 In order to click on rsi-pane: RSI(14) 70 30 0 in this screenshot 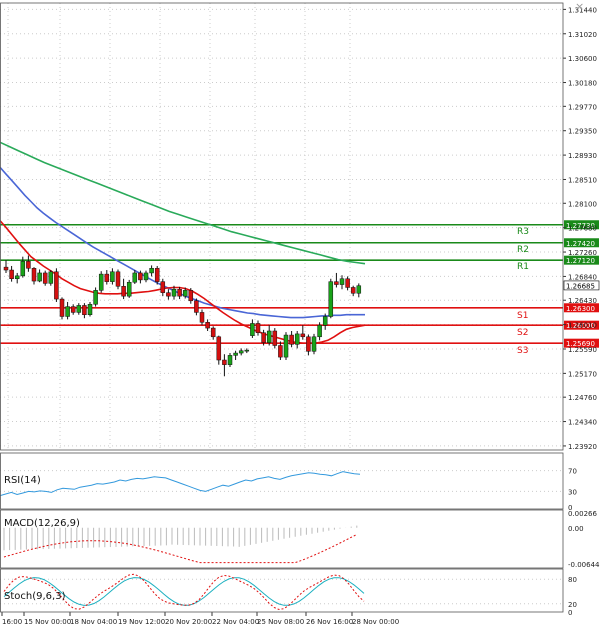, I will do `click(288, 490)`.